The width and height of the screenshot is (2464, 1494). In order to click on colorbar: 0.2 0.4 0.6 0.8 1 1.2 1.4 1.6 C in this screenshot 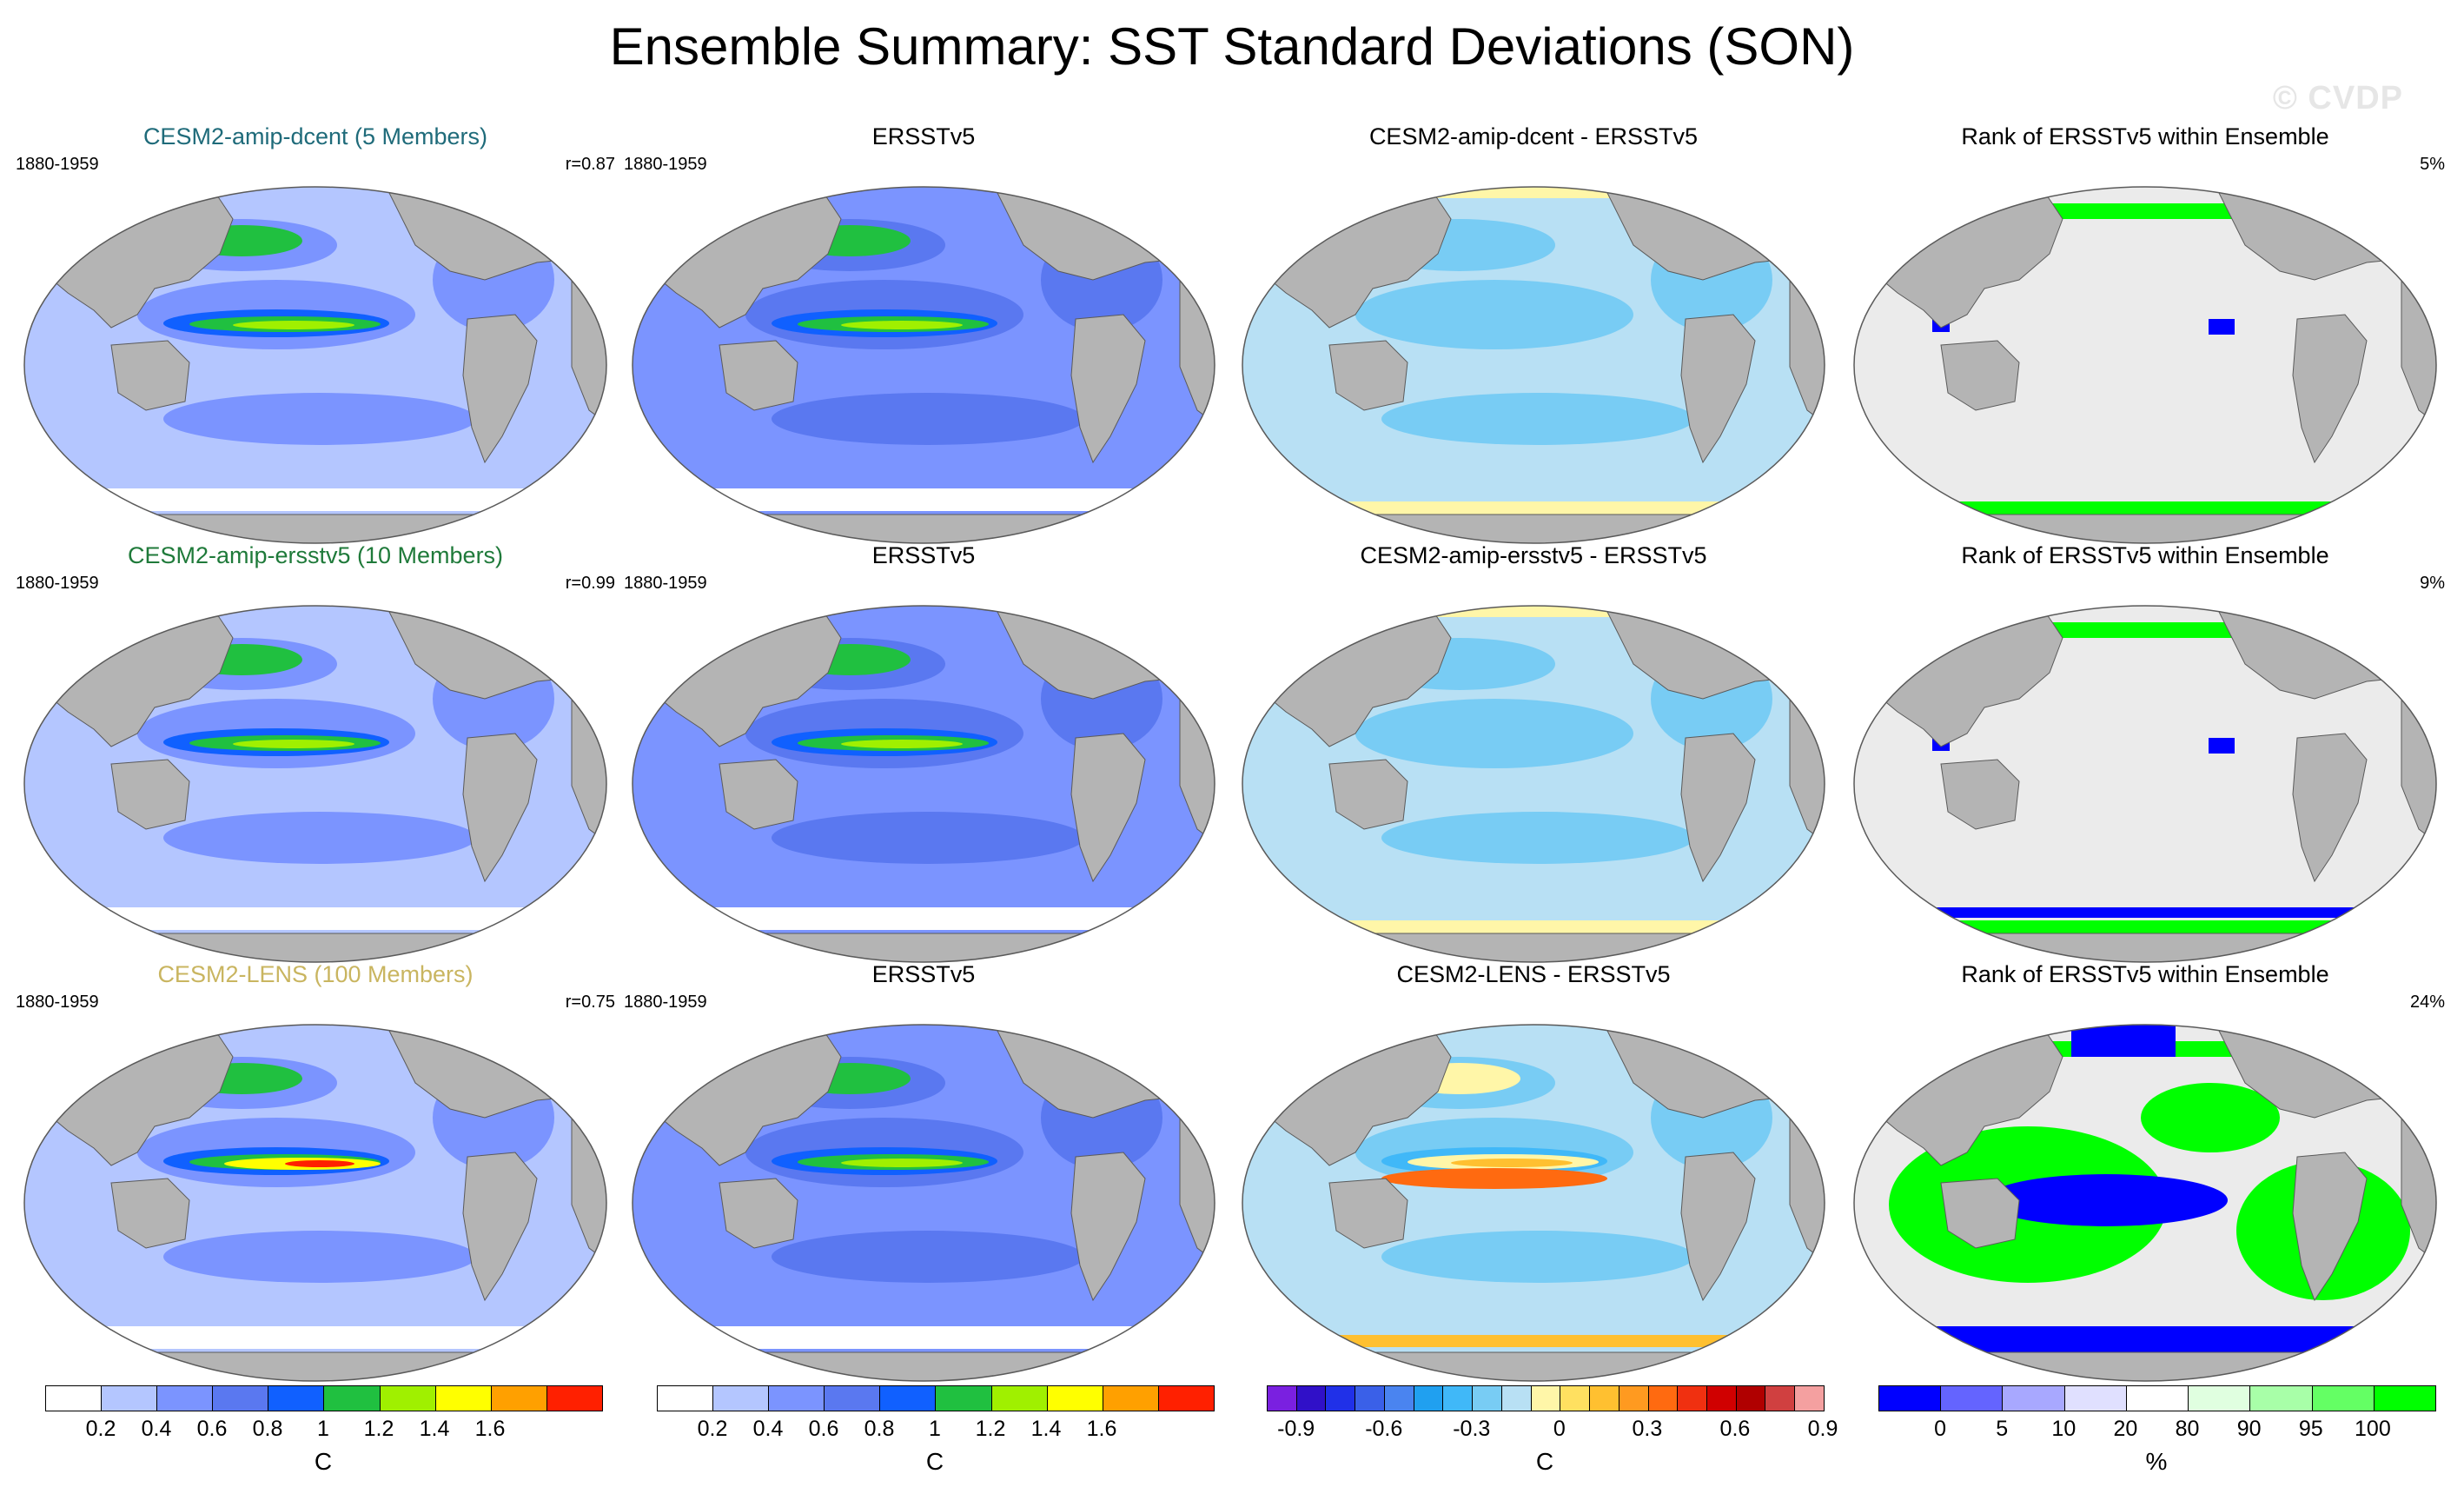, I will do `click(324, 1433)`.